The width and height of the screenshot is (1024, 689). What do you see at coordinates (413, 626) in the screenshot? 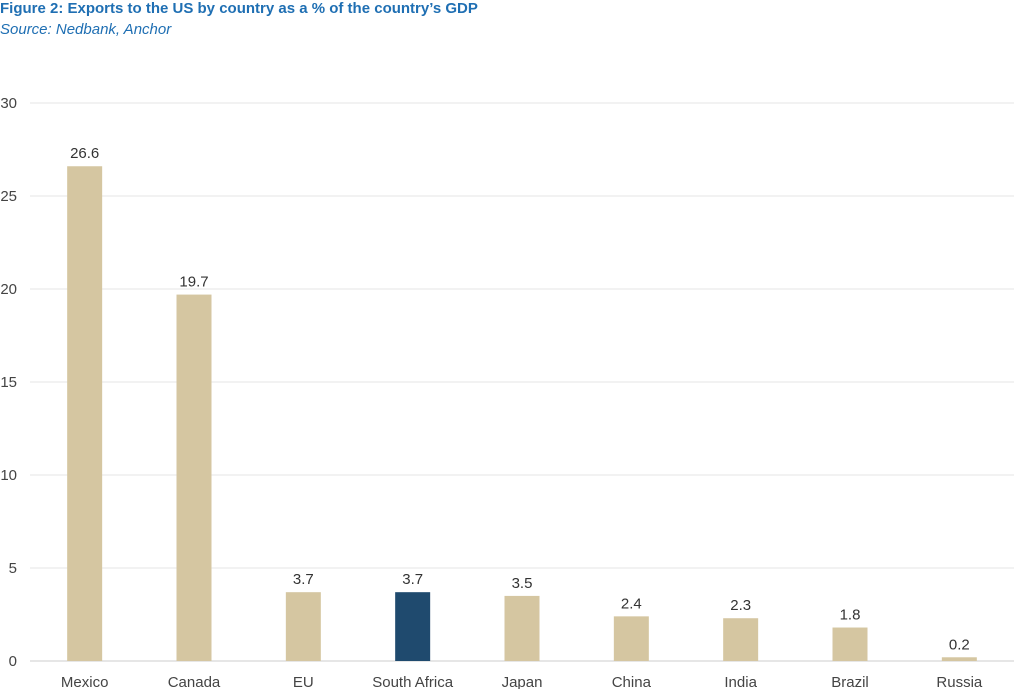
I see `bar-south-africa` at bounding box center [413, 626].